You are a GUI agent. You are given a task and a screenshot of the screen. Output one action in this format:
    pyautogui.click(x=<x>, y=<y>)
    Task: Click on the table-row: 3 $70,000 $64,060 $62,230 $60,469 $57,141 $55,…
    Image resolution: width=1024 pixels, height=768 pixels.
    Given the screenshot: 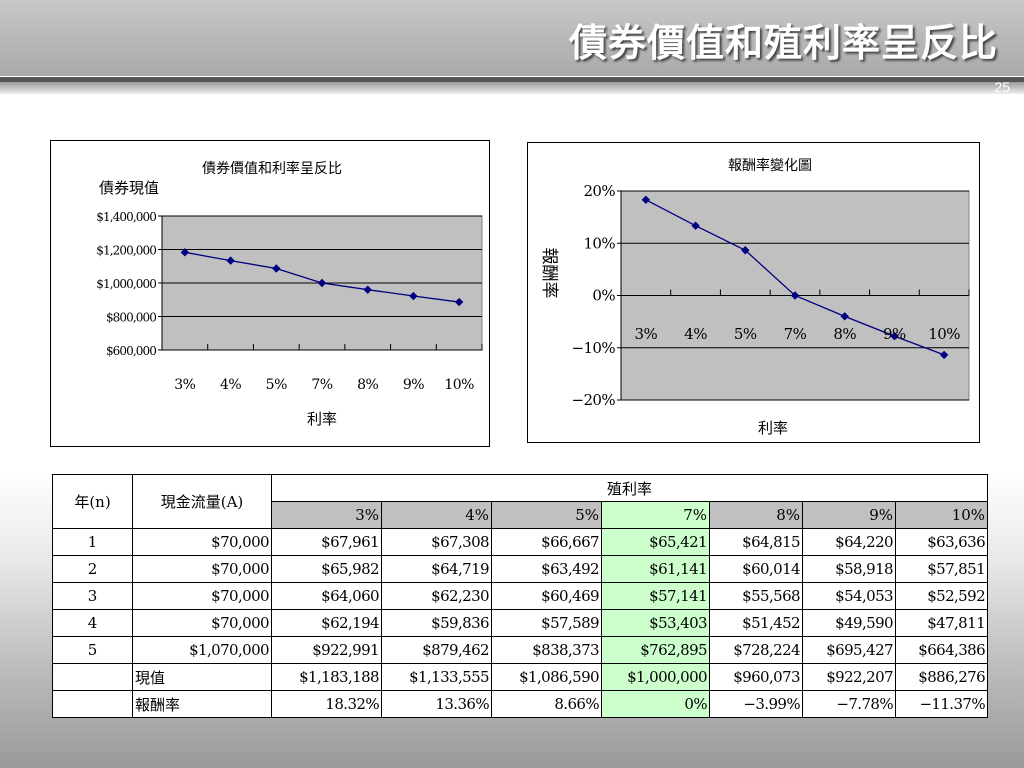 What is the action you would take?
    pyautogui.click(x=520, y=596)
    